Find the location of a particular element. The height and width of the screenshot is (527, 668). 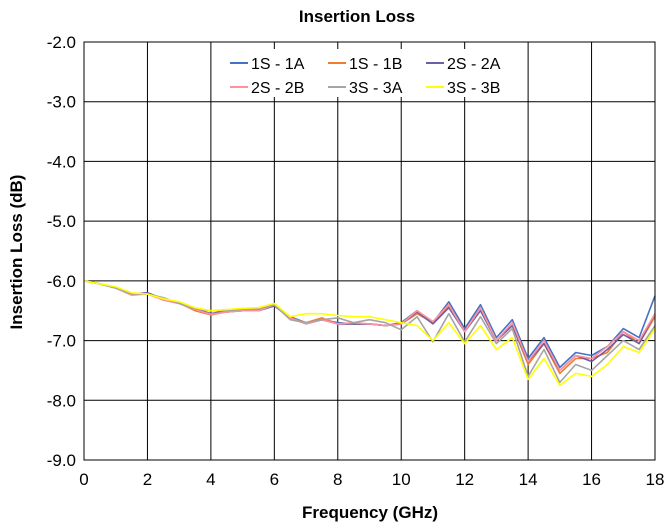

y-tick-label: -7.0 is located at coordinates (61, 341).